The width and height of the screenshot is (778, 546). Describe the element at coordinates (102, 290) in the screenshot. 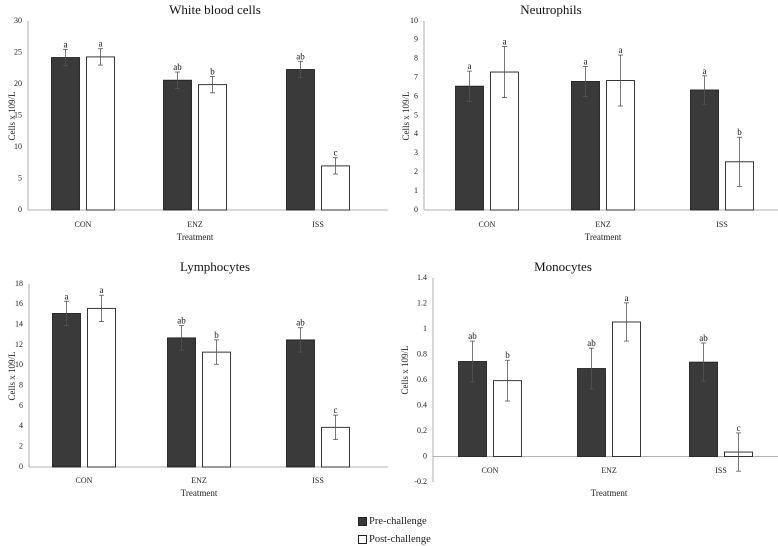

I see `lymph-sig-letter-post-con: a` at that location.